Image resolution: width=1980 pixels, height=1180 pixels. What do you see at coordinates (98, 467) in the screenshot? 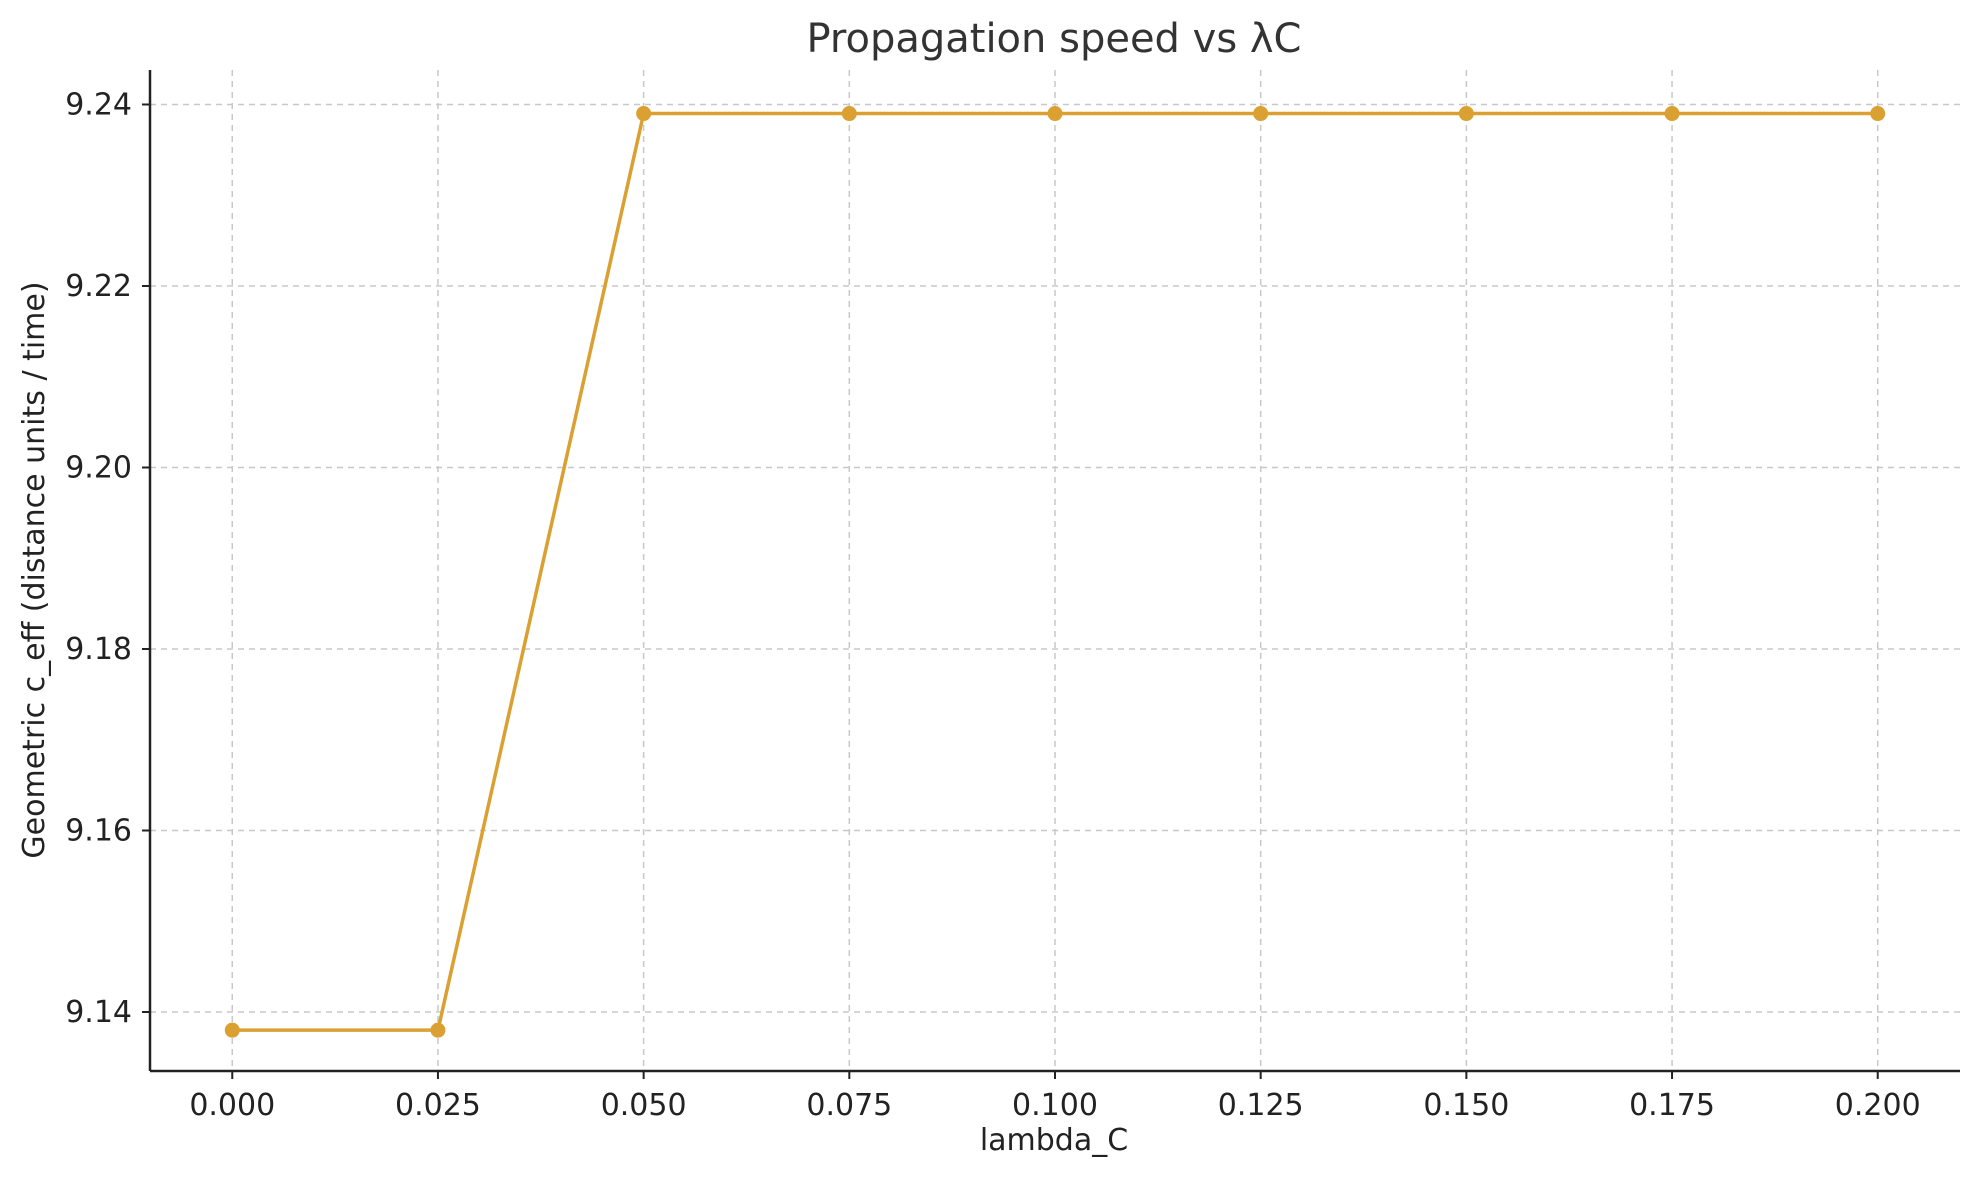
I see `y-tick-label: 9.20` at bounding box center [98, 467].